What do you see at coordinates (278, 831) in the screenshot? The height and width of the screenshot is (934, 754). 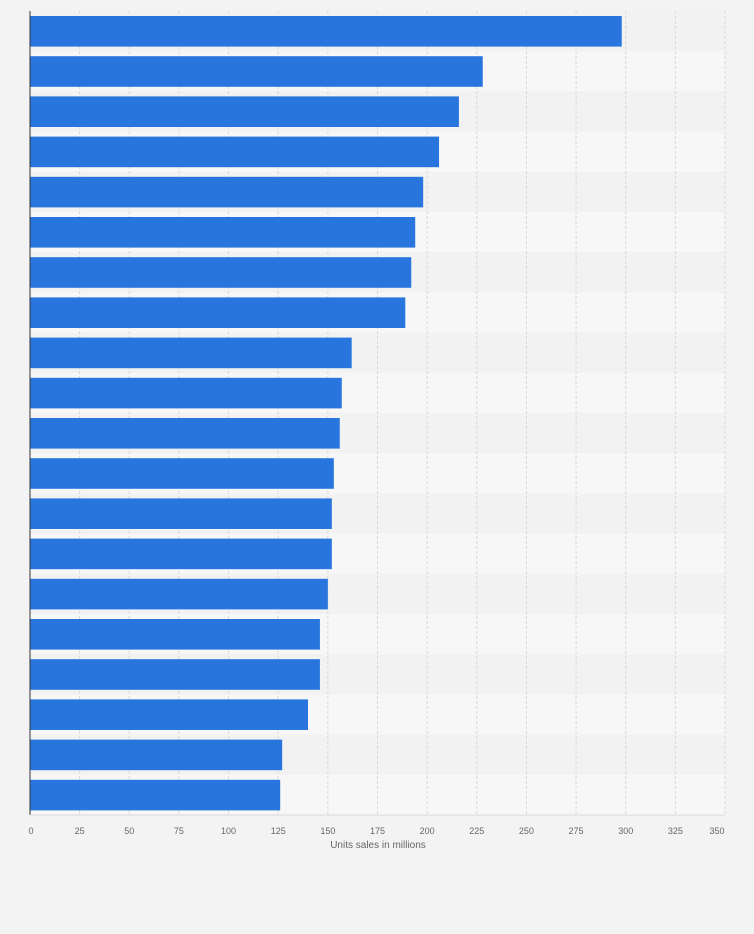 I see `x-tick-label: 125` at bounding box center [278, 831].